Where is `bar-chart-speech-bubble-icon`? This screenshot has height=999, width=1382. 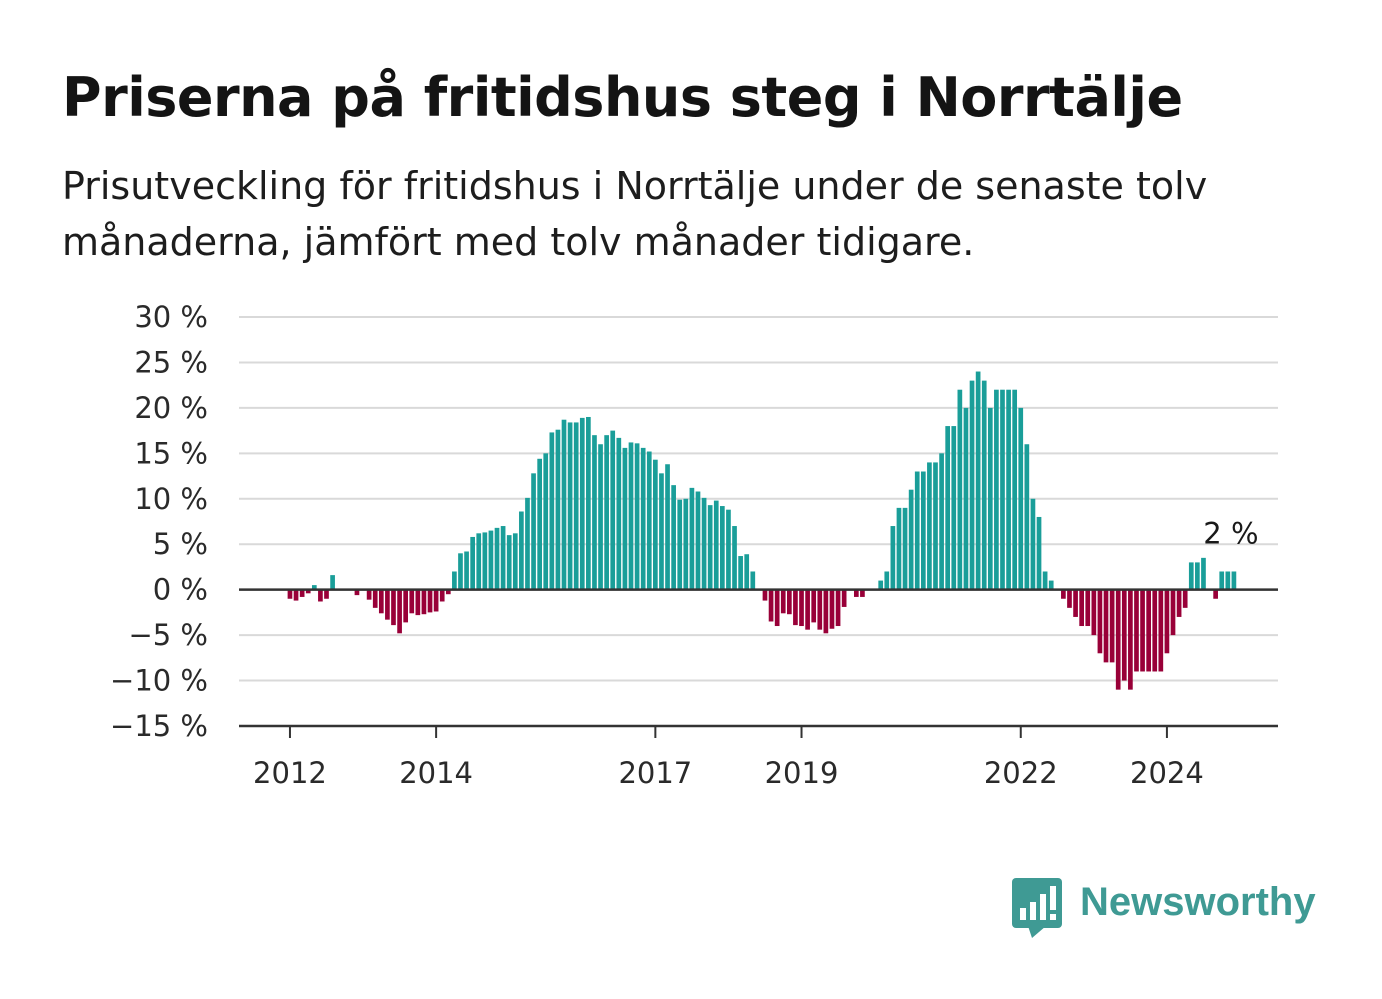 bar-chart-speech-bubble-icon is located at coordinates (1037, 908).